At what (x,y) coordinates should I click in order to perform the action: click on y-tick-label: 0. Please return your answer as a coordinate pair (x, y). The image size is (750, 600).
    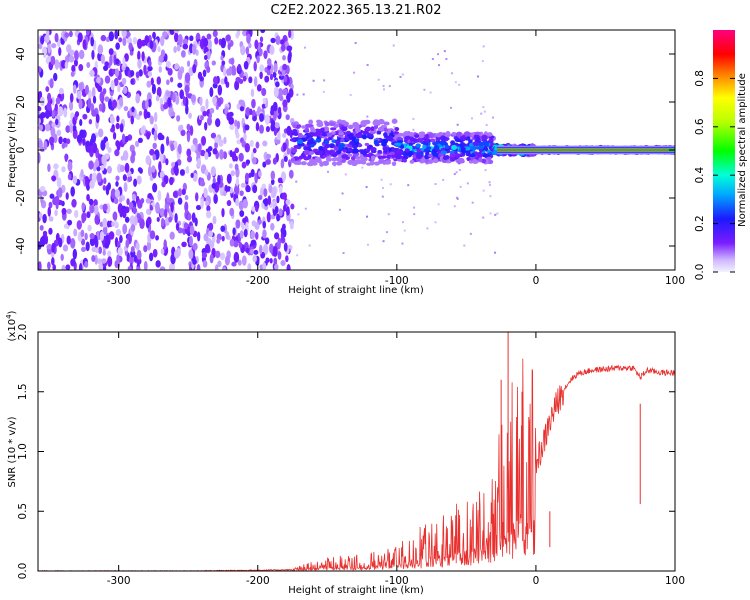
    Looking at the image, I should click on (21, 150).